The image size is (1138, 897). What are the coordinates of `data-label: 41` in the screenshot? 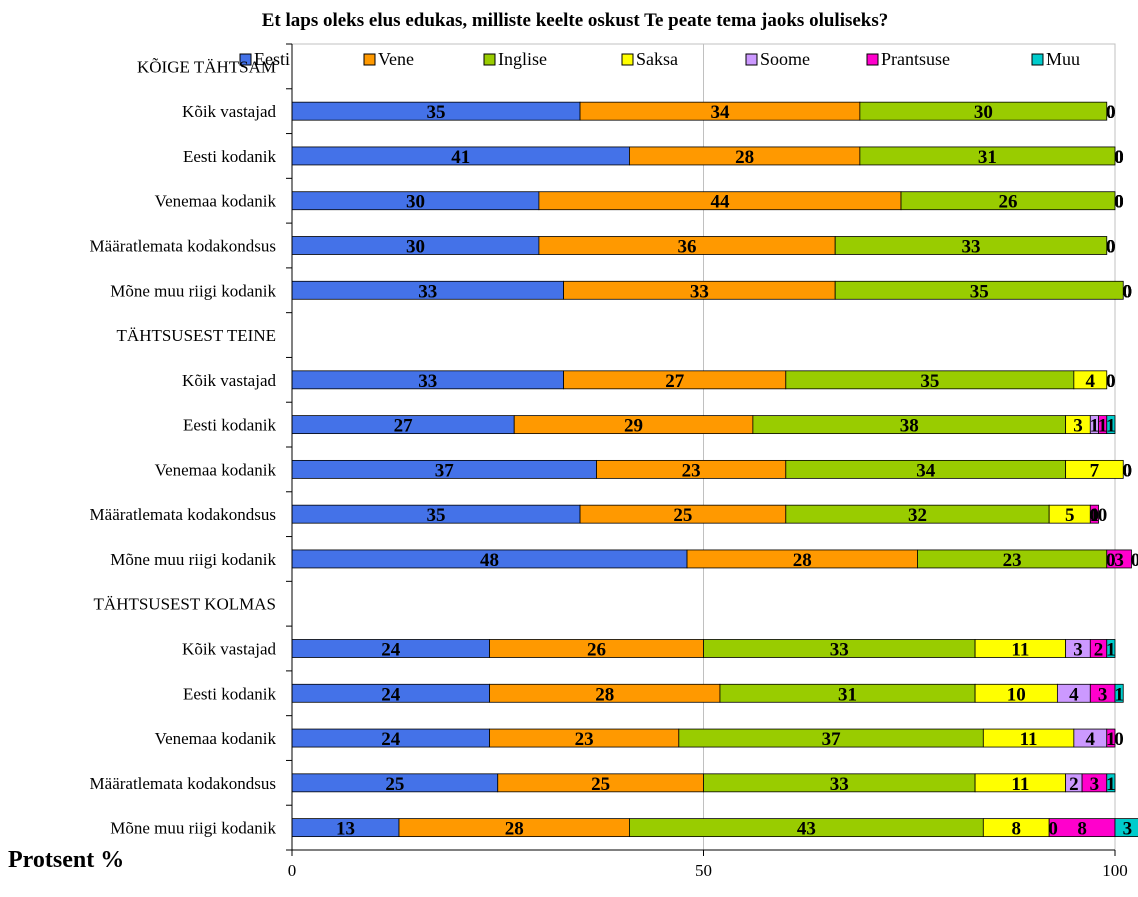 It's located at (460, 157).